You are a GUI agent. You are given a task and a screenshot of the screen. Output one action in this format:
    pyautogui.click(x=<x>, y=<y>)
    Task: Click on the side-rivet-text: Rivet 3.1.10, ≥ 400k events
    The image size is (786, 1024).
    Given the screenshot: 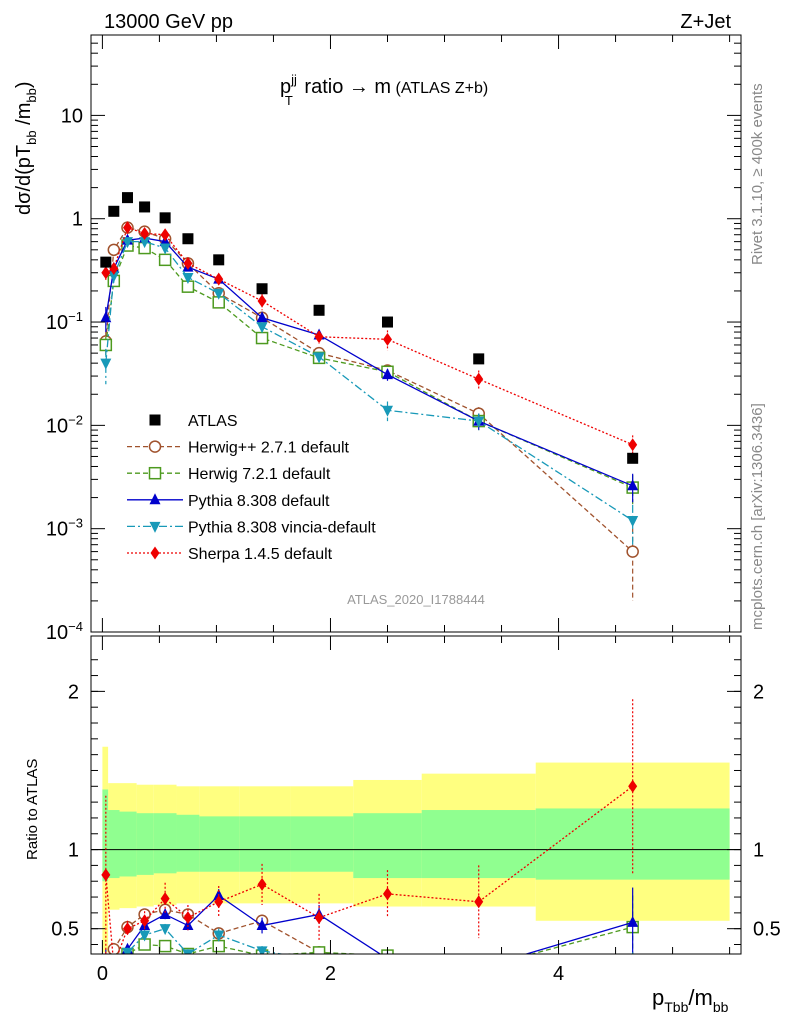 What is the action you would take?
    pyautogui.click(x=757, y=174)
    